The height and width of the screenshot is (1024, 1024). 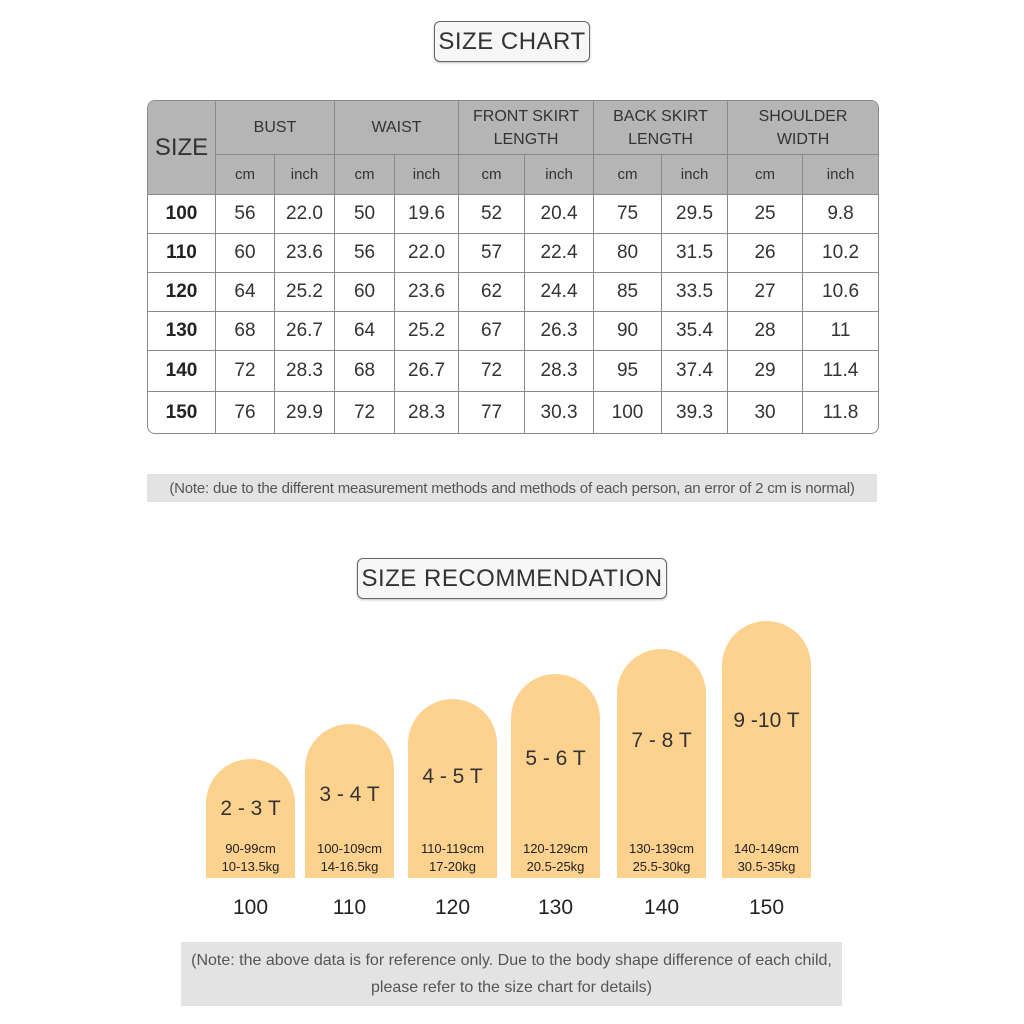 I want to click on size-chart-title: SIZE CHART, so click(x=512, y=41).